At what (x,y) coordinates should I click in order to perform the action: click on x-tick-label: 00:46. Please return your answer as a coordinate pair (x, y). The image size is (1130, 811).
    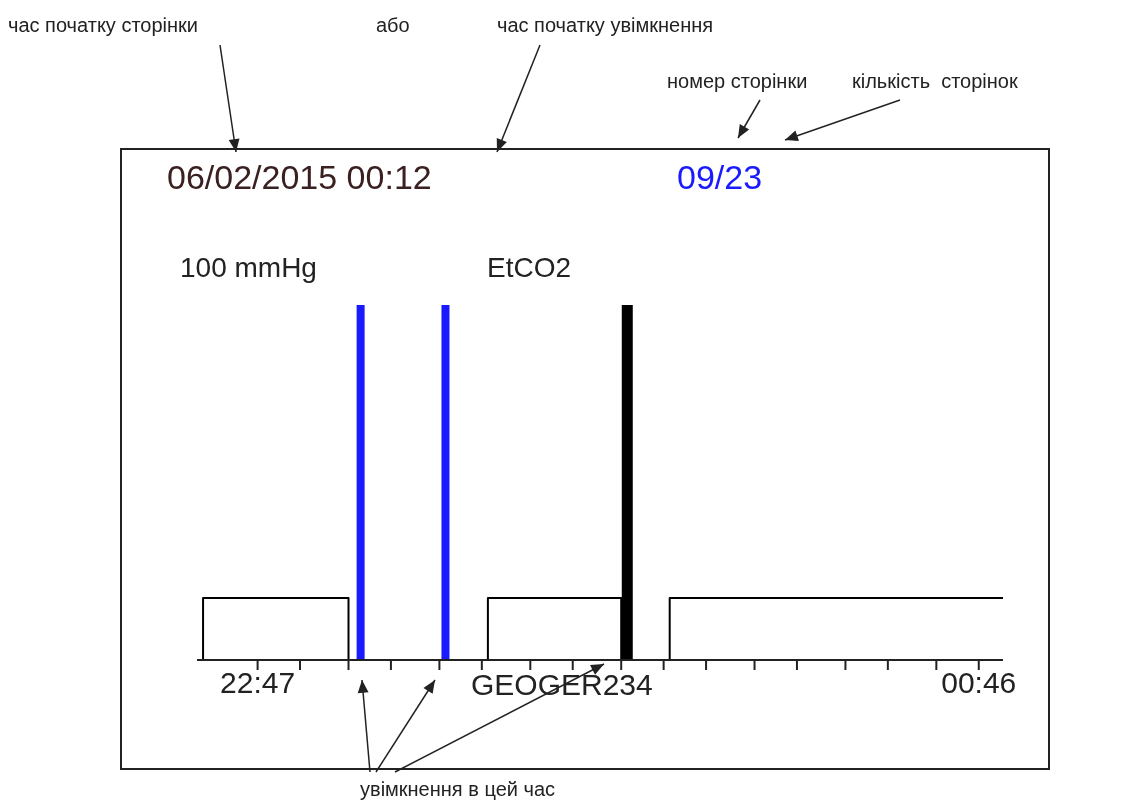
    Looking at the image, I should click on (979, 683).